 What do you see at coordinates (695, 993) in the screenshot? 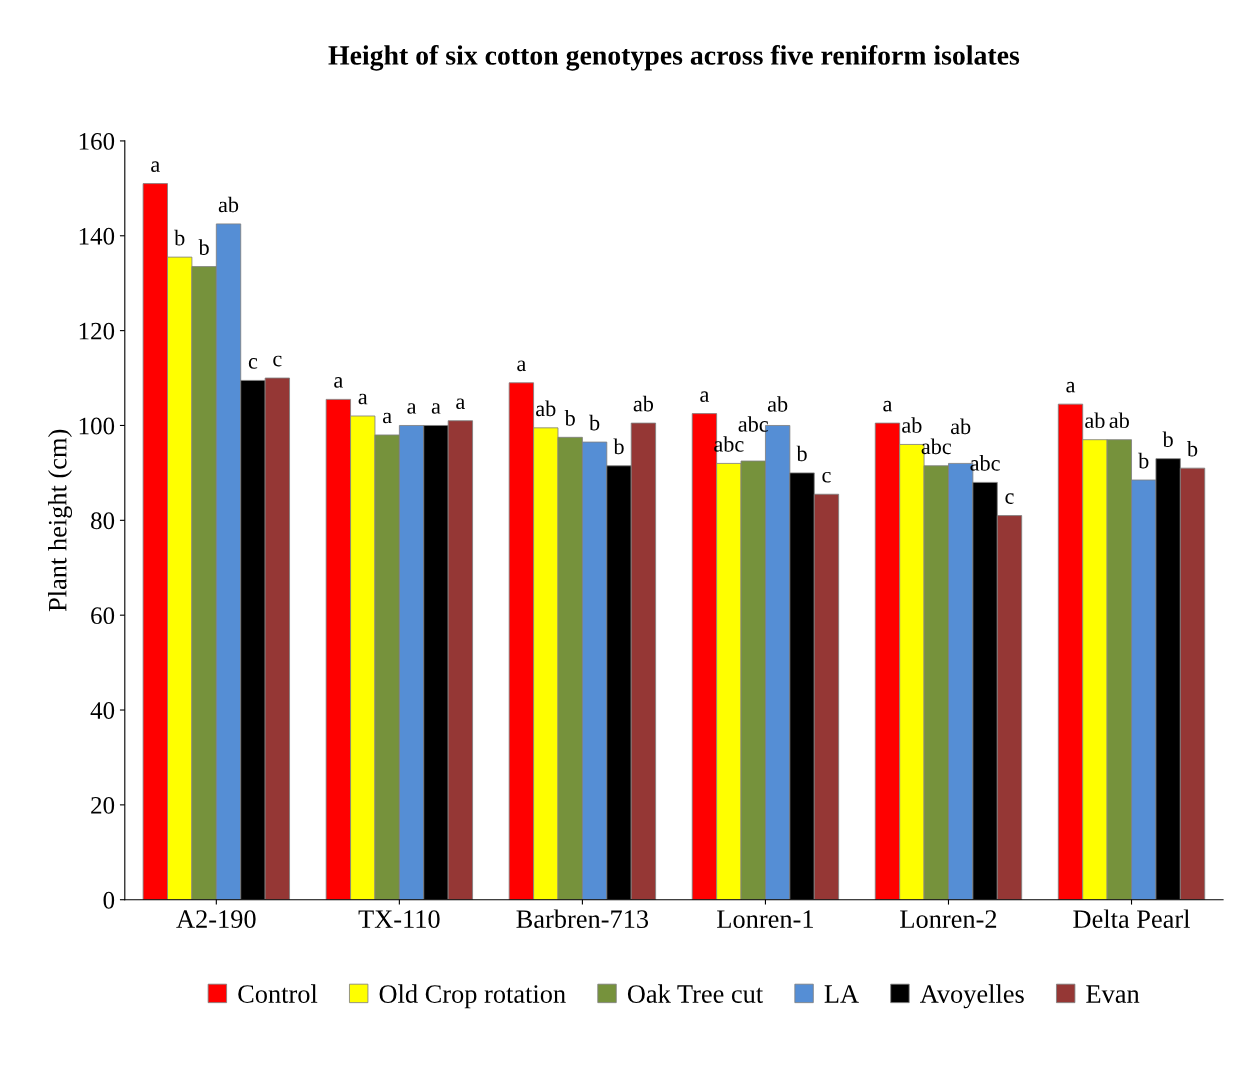
I see `legend-label: Oak Tree cut` at bounding box center [695, 993].